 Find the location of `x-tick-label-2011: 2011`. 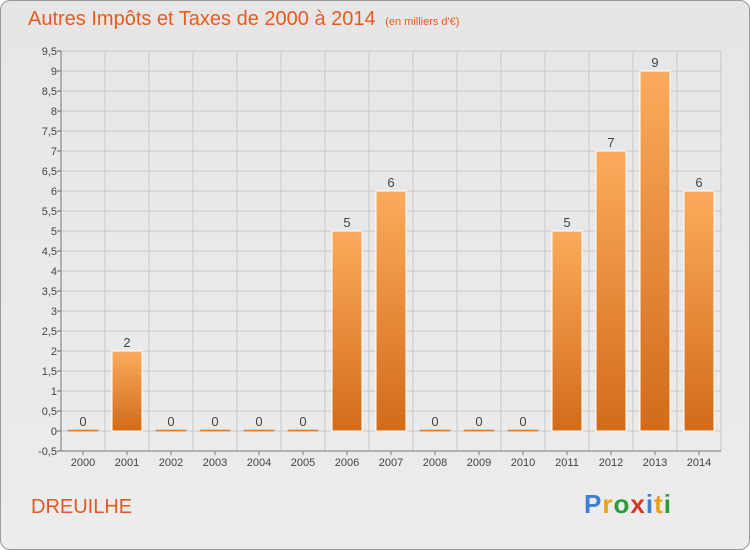

x-tick-label-2011: 2011 is located at coordinates (567, 463).